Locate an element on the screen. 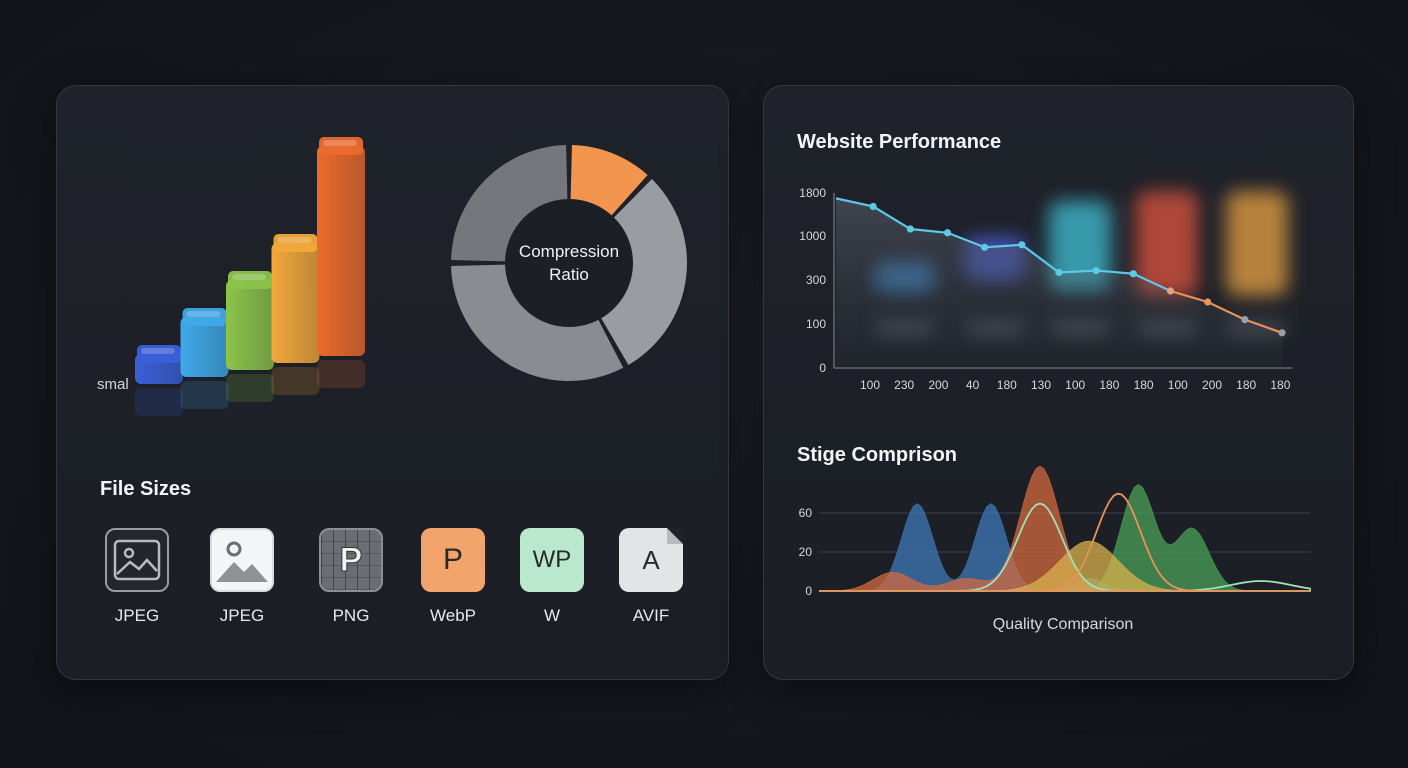  donut-hole is located at coordinates (569, 263).